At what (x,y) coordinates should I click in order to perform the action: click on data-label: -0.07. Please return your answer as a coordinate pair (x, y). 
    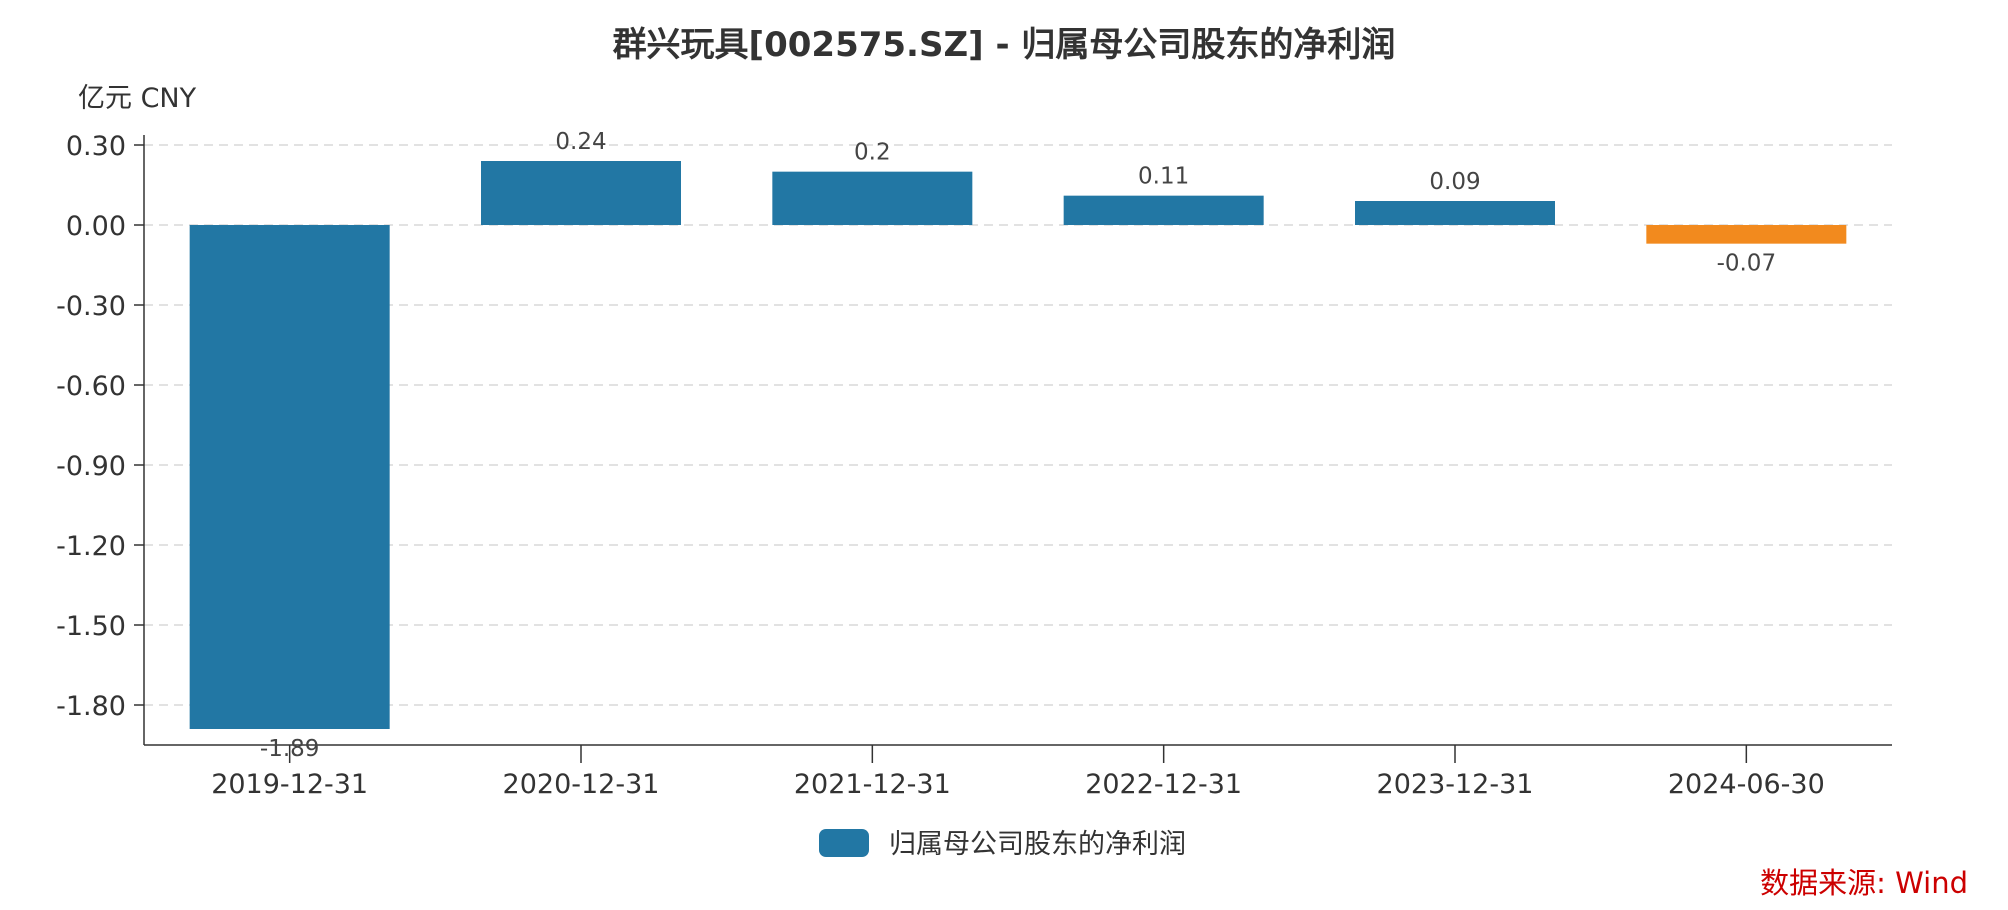
    Looking at the image, I should click on (1747, 264).